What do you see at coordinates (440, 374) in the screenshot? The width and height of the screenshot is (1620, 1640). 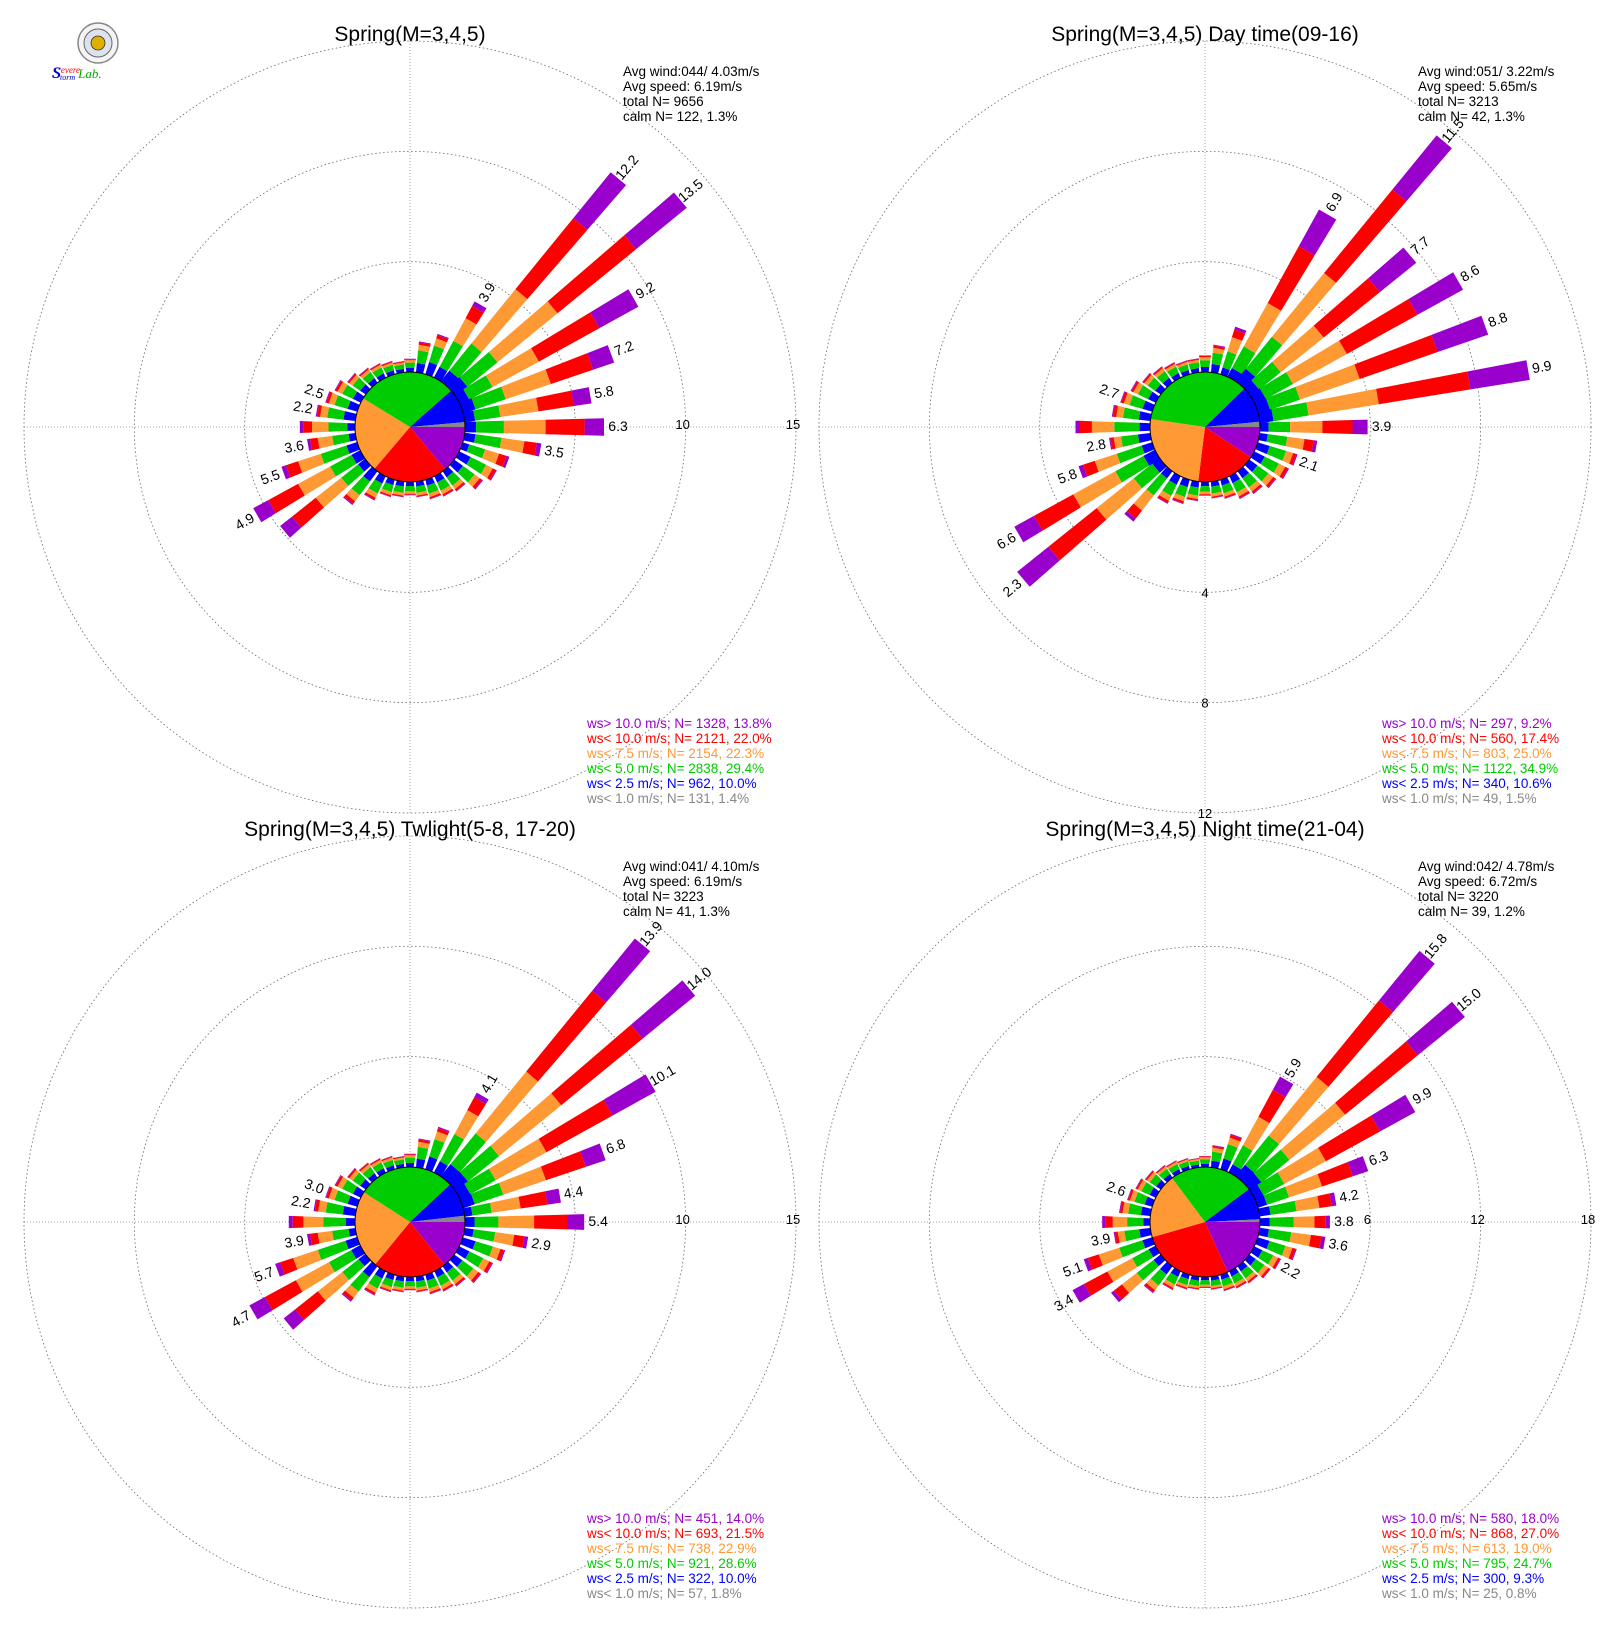 I see `petal-segment-30-lt25` at bounding box center [440, 374].